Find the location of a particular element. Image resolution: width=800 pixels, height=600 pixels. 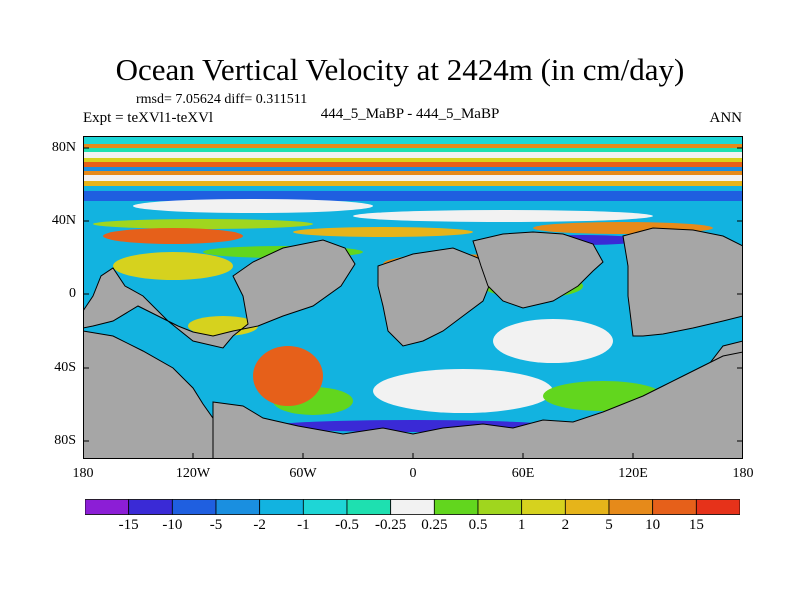

colorbar-tick-label: -0.25 is located at coordinates (391, 525).